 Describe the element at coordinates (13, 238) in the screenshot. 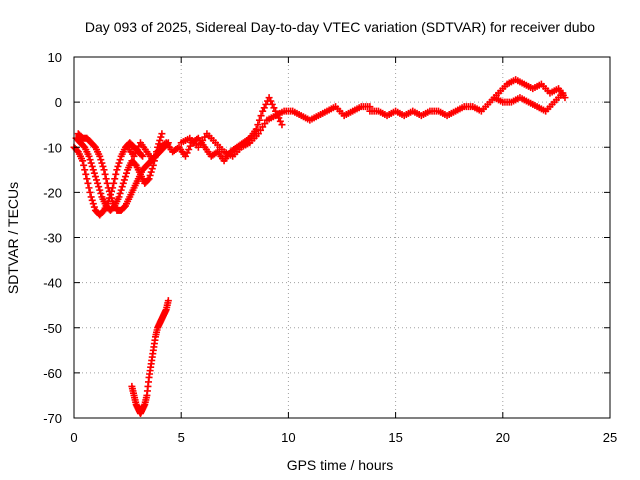

I see `y-axis-title: SDTVAR / TECUs` at that location.